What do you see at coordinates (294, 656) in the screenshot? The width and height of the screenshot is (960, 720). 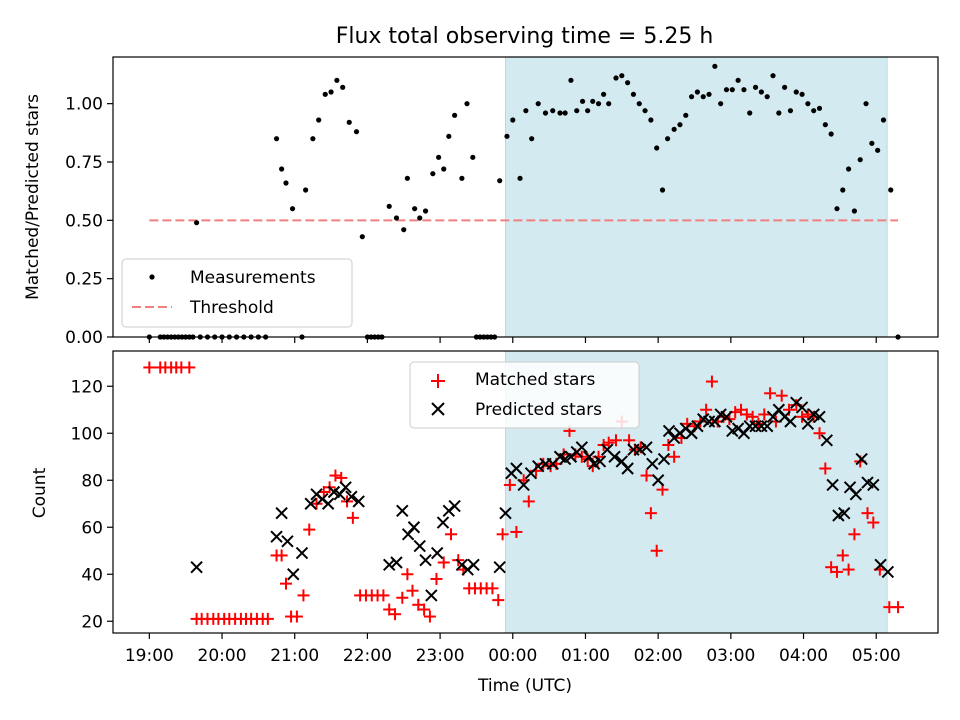 I see `x-tick-label: 21:00` at bounding box center [294, 656].